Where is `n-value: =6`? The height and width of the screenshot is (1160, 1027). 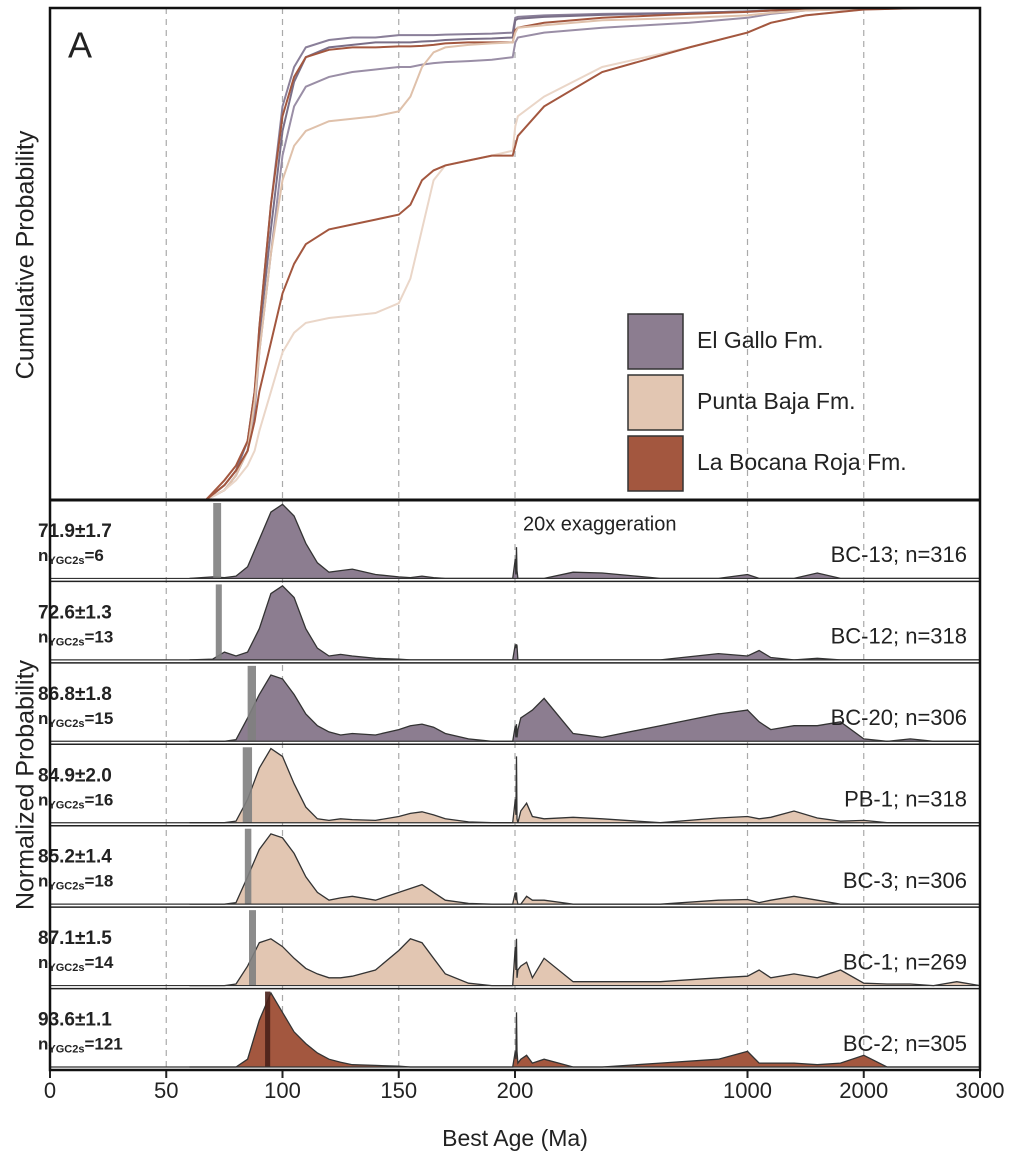
n-value: =6 is located at coordinates (93, 555).